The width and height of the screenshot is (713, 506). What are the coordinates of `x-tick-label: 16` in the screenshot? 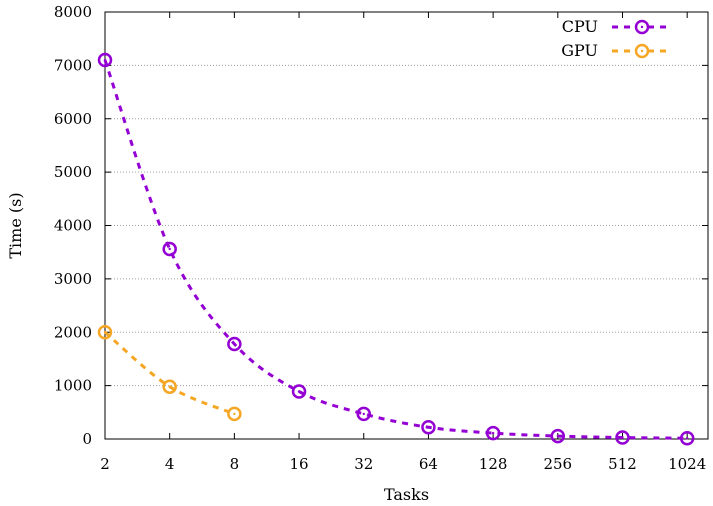 It's located at (299, 464).